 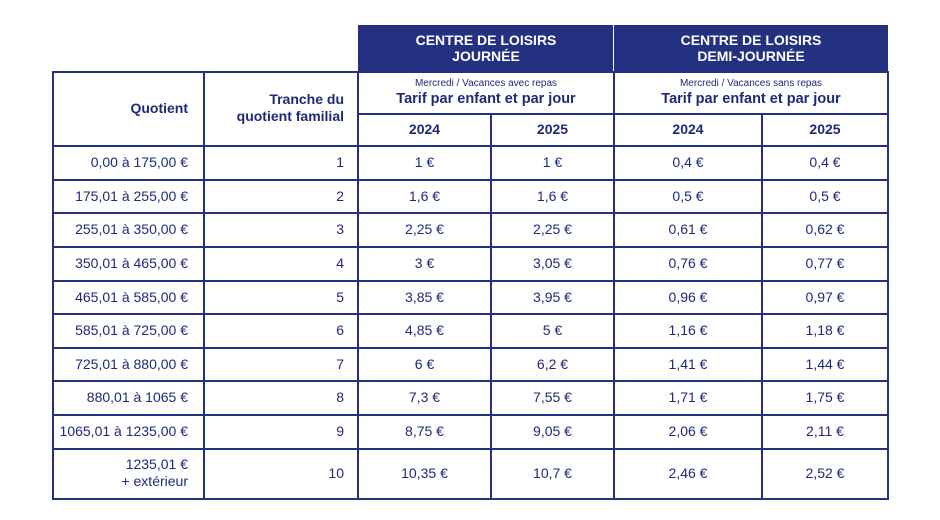 I want to click on cell-value: 7,3 €, so click(x=424, y=397).